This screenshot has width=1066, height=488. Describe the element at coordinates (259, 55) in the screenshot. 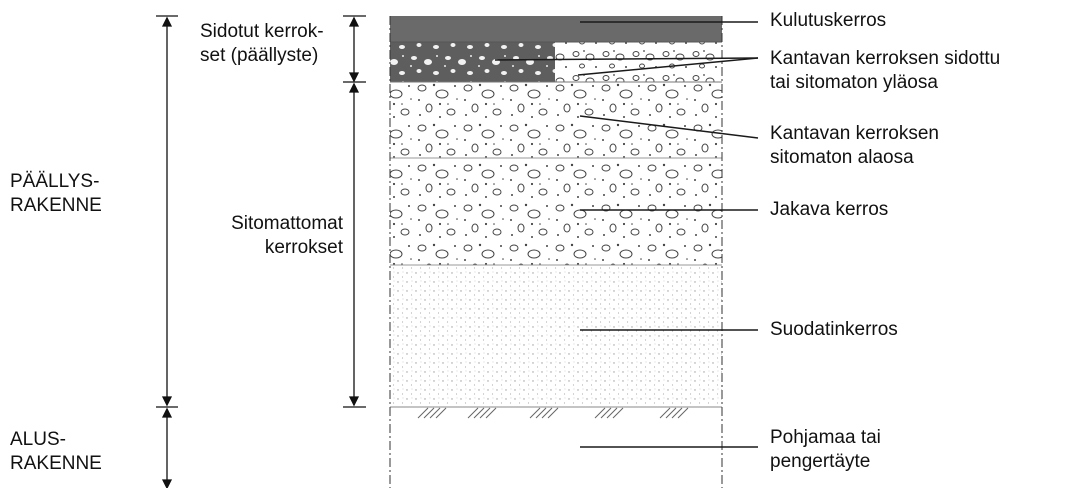

I see `label-sidotut-line2: set (päällyste)` at that location.